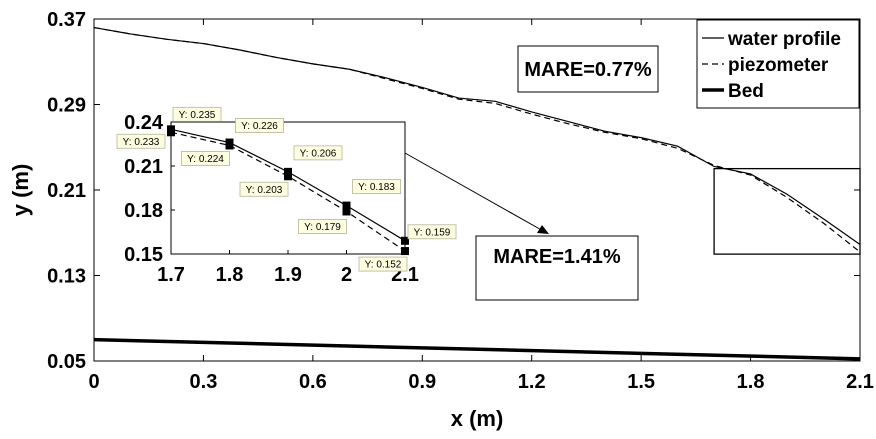  Describe the element at coordinates (313, 382) in the screenshot. I see `x-tick-label: 0.6` at that location.